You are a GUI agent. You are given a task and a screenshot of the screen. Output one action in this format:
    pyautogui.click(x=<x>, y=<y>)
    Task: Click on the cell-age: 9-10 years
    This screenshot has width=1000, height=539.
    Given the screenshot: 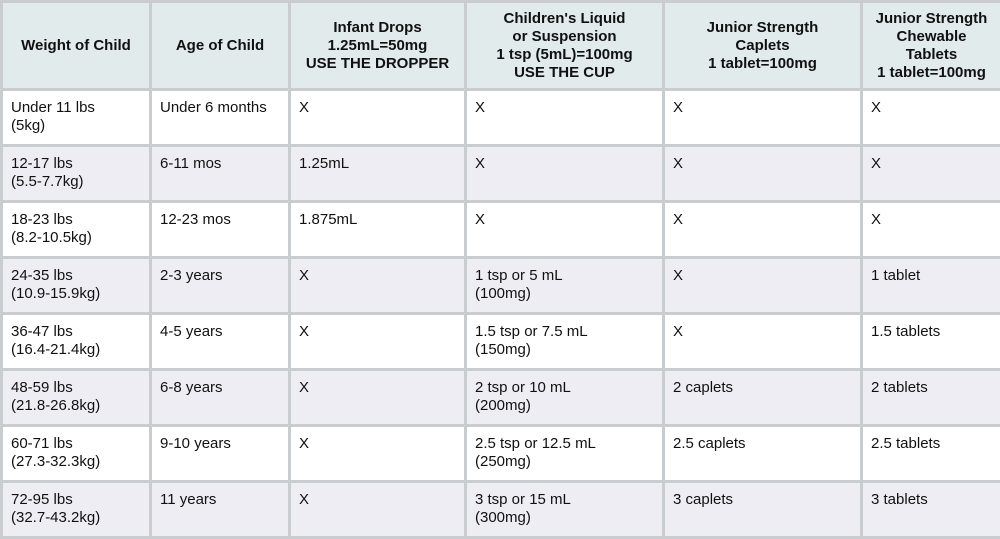 What is the action you would take?
    pyautogui.click(x=220, y=453)
    